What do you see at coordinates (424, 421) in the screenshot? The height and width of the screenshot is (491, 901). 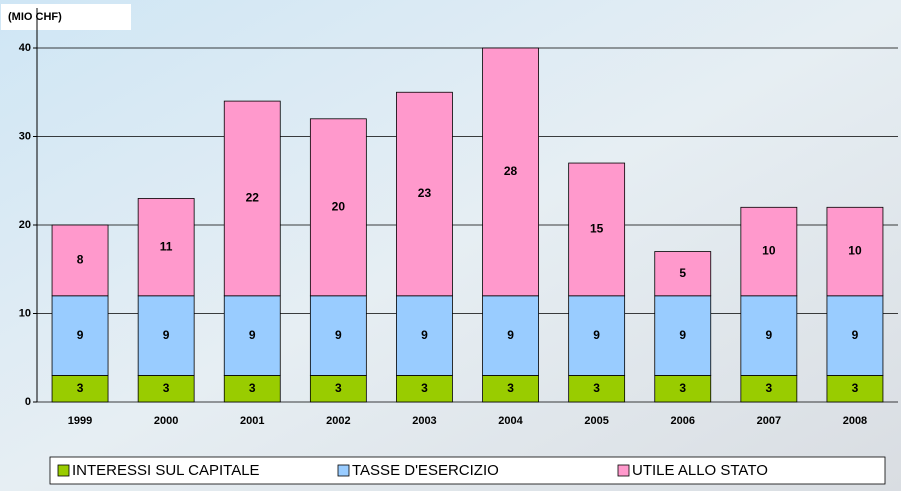 I see `x-tick-label: 2003` at bounding box center [424, 421].